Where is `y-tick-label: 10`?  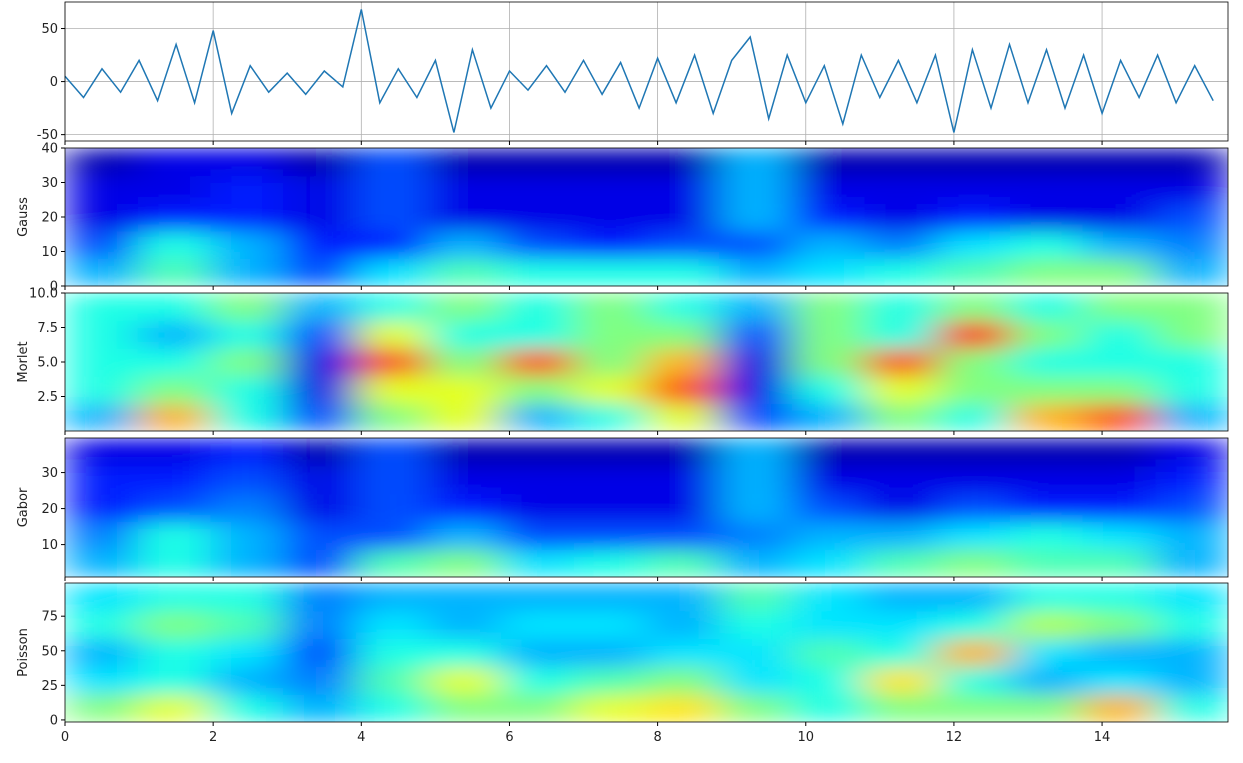 y-tick-label: 10 is located at coordinates (49, 252).